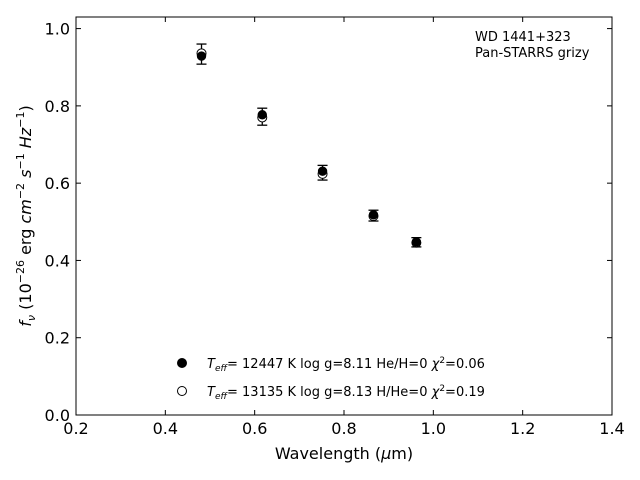 Image resolution: width=640 pixels, height=480 pixels. I want to click on legend-marker-open, so click(182, 391).